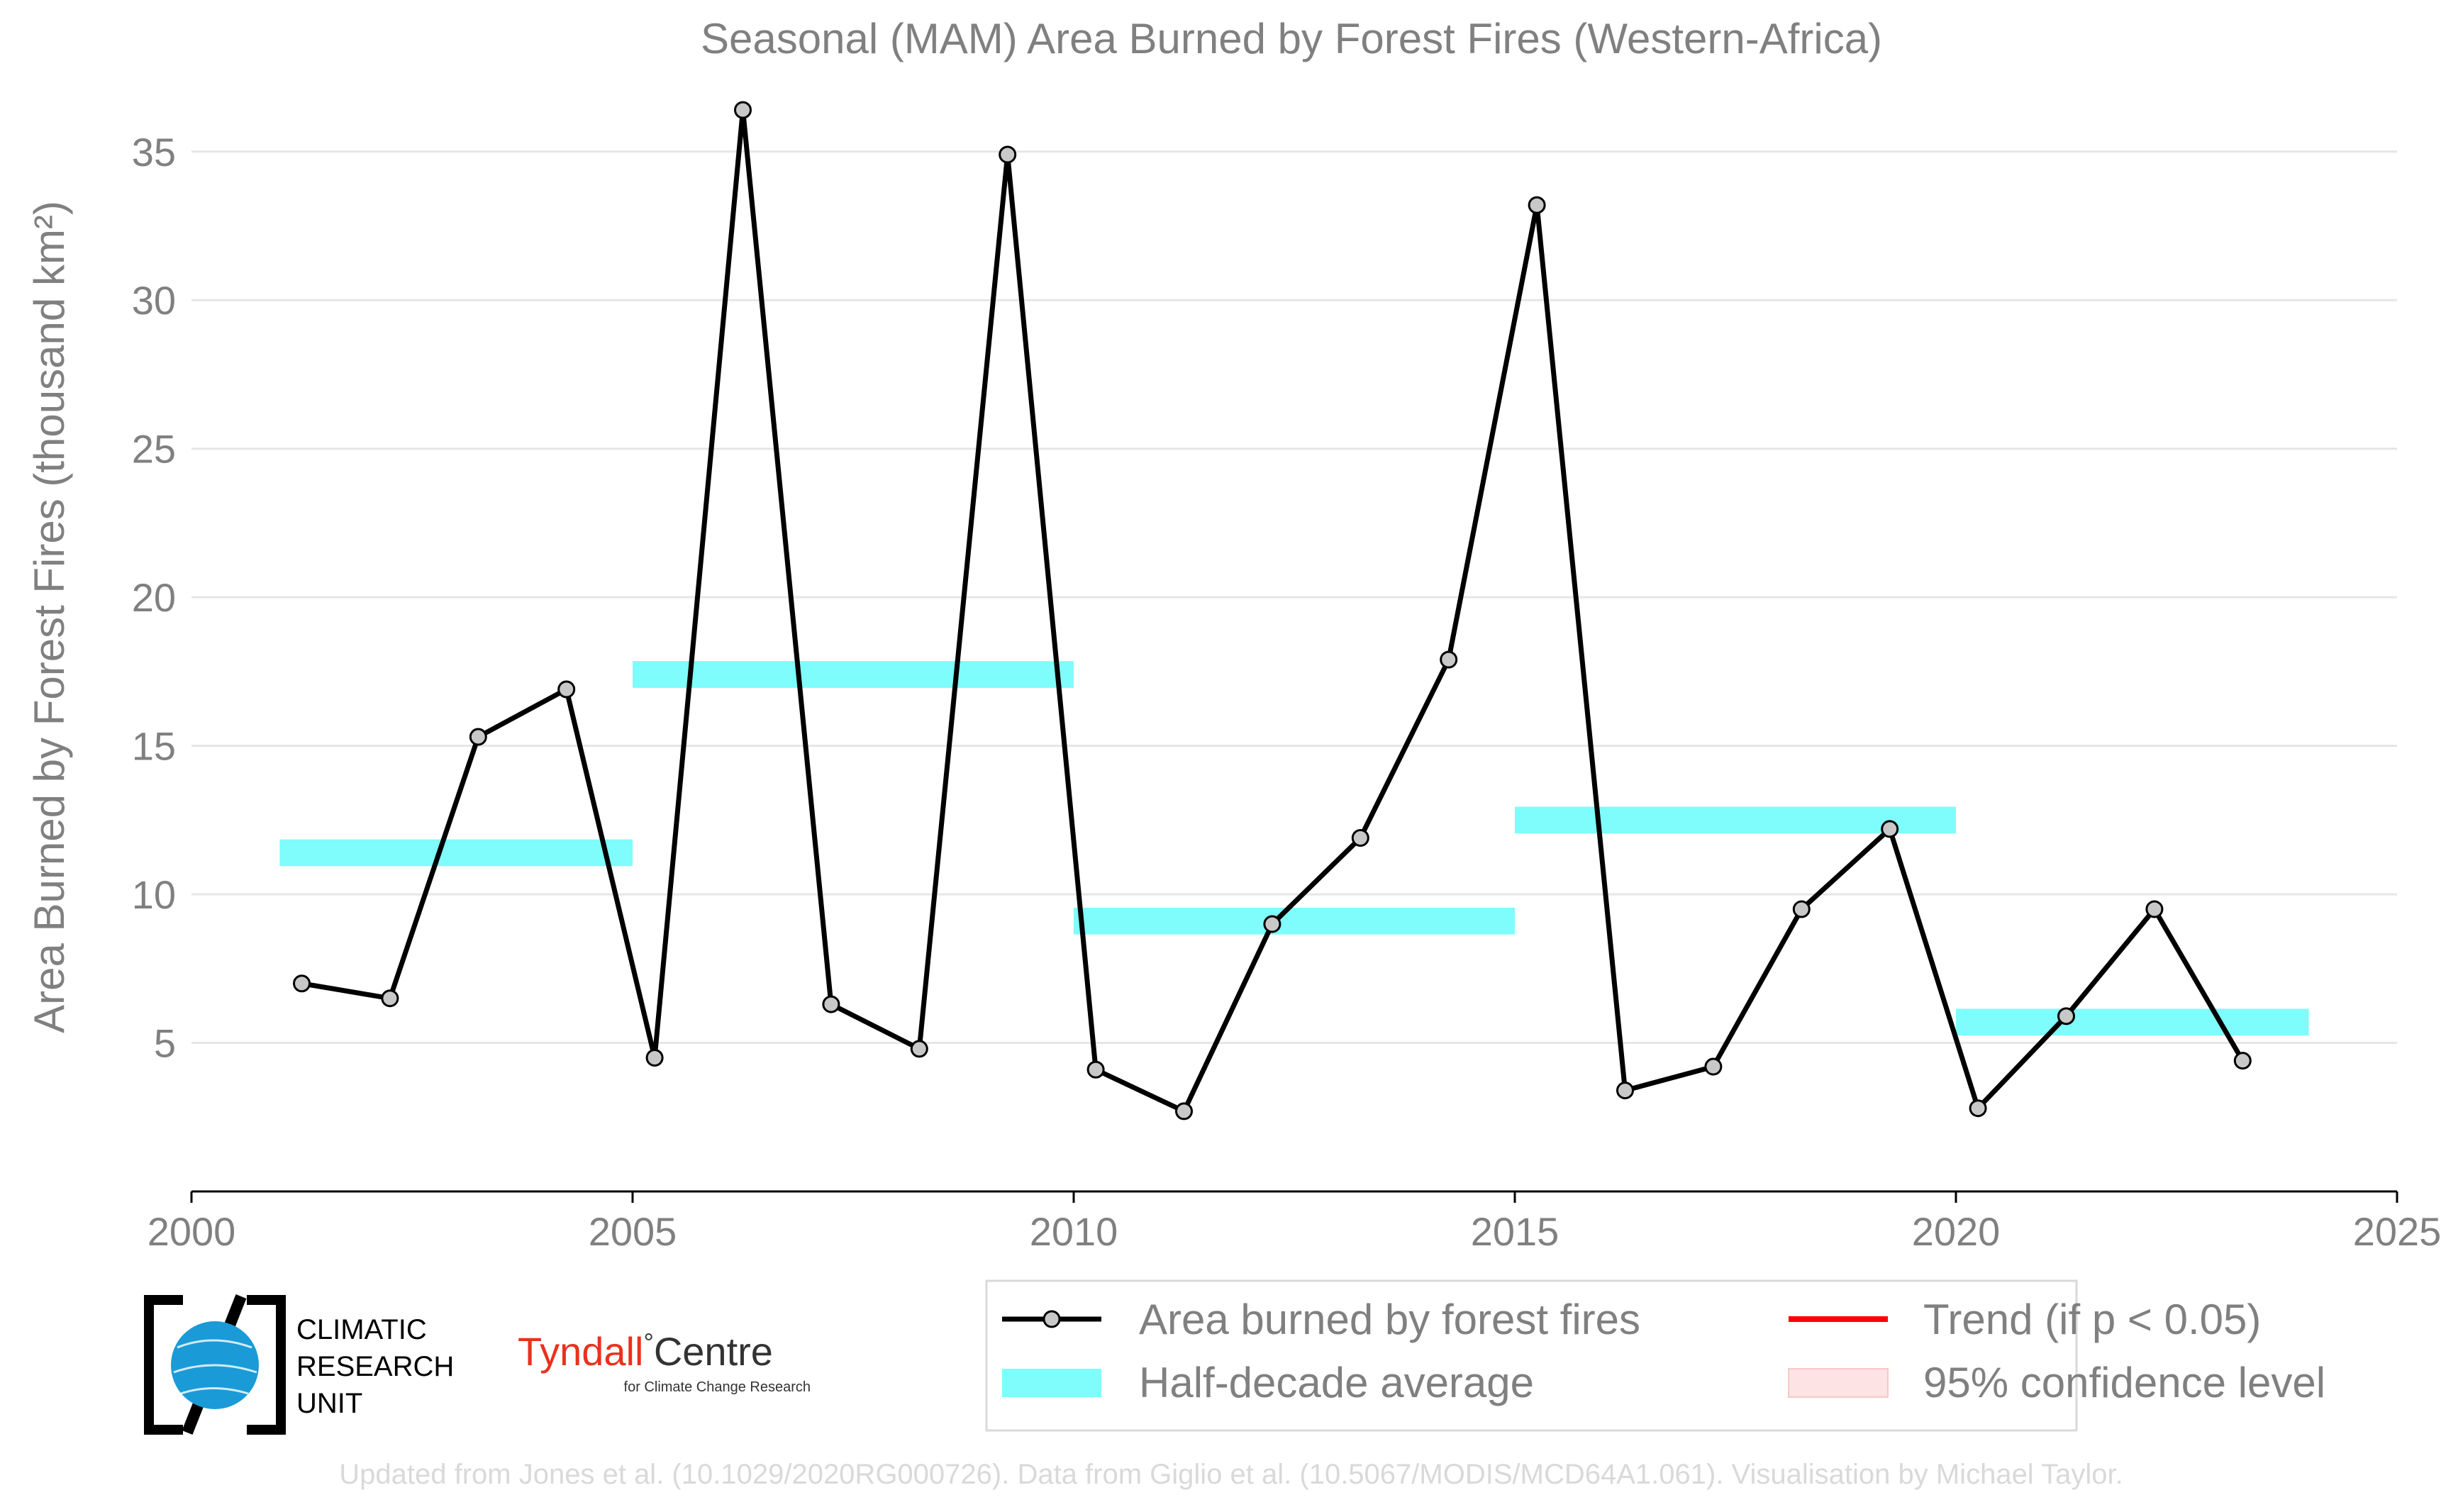  Describe the element at coordinates (154, 449) in the screenshot. I see `y-tick-label: 25` at that location.